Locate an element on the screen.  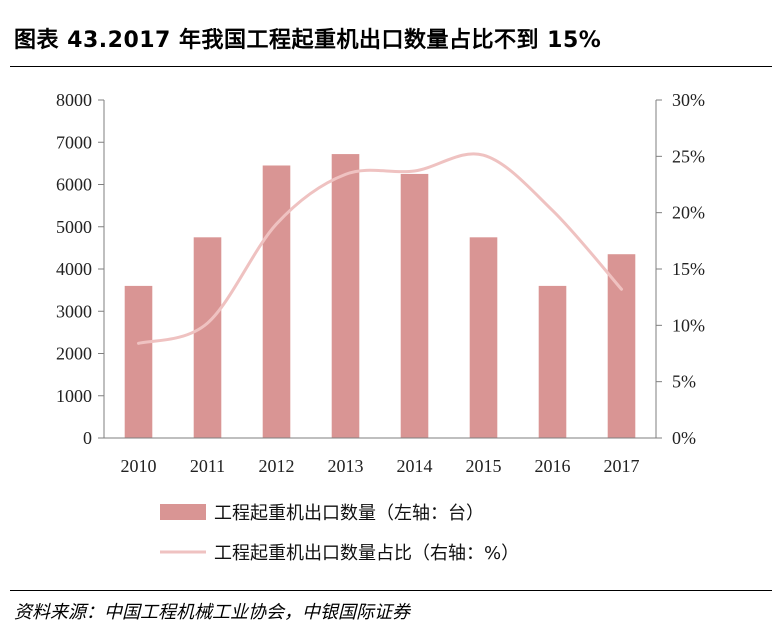
right-tick-label: 15% is located at coordinates (688, 269).